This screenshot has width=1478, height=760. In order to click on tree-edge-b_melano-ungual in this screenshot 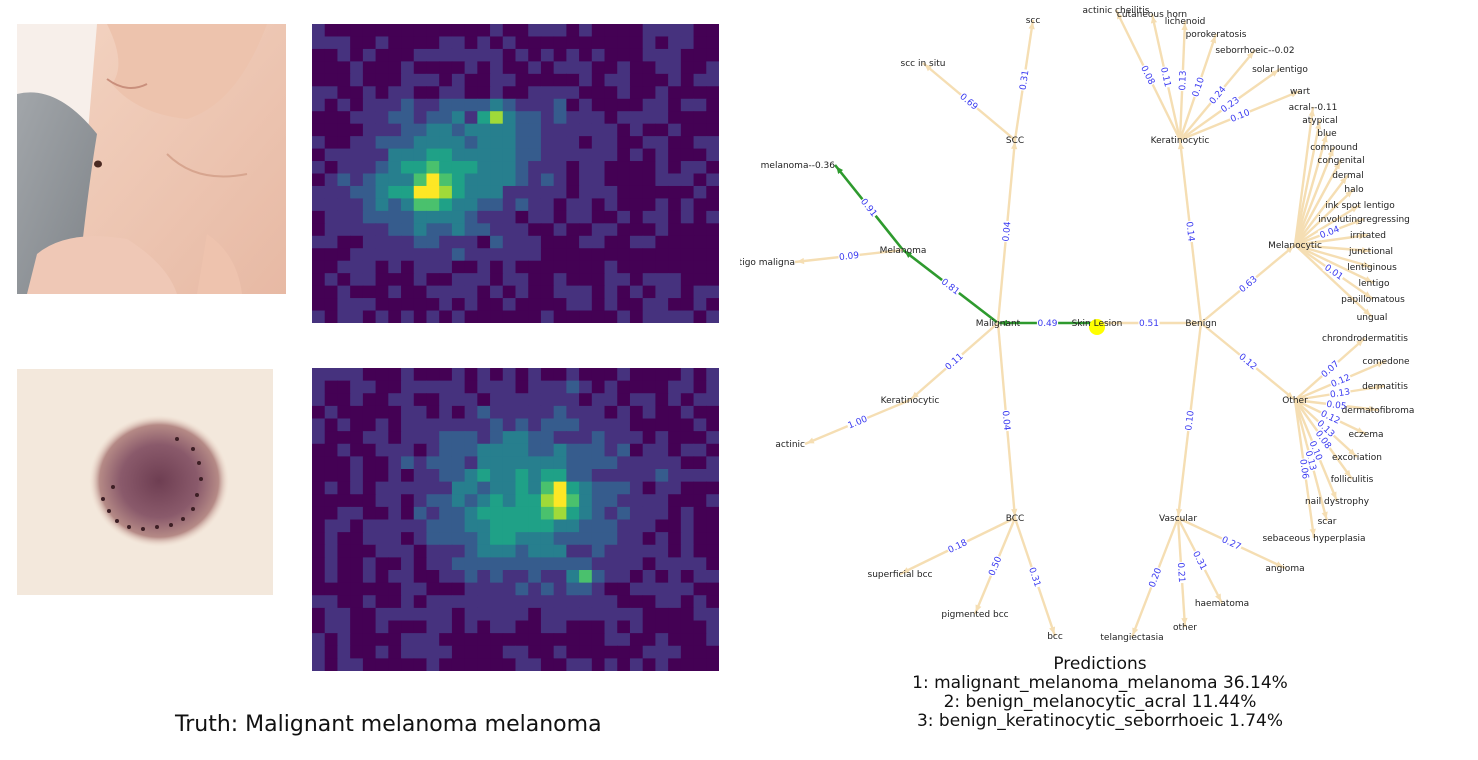, I will do `click(1333, 281)`.